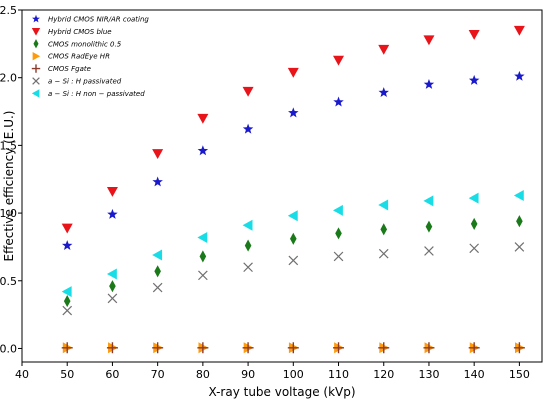 Image resolution: width=550 pixels, height=404 pixels. I want to click on y-tick-label: 2.5, so click(8, 10).